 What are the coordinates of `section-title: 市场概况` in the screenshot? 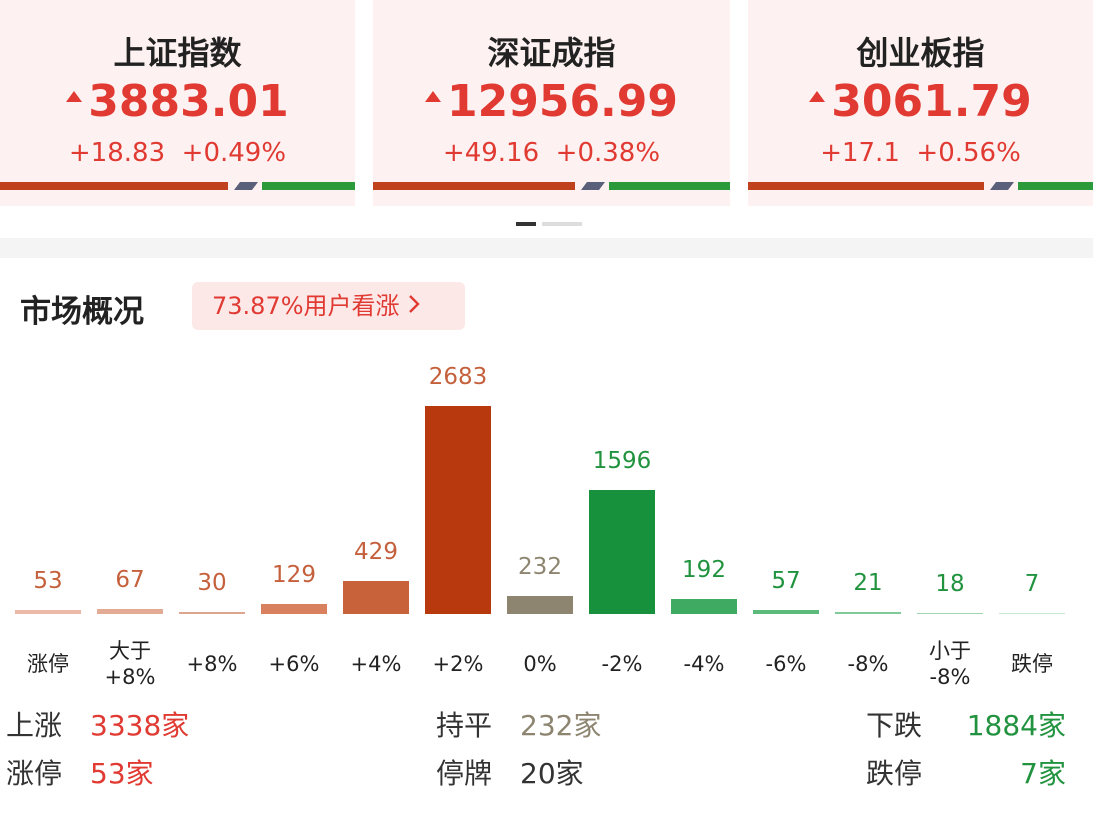 It's located at (82, 312).